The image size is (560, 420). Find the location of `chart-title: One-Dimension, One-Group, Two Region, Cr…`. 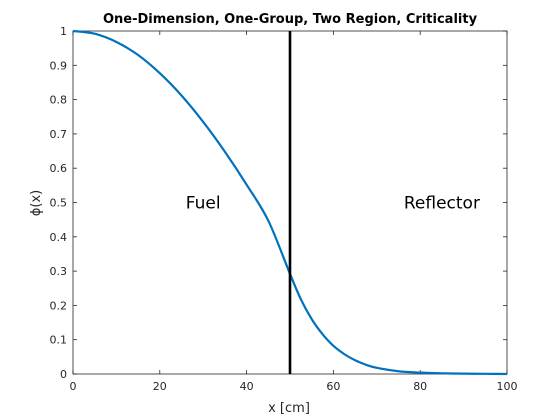

chart-title: One-Dimension, One-Group, Two Region, Cr… is located at coordinates (290, 19).